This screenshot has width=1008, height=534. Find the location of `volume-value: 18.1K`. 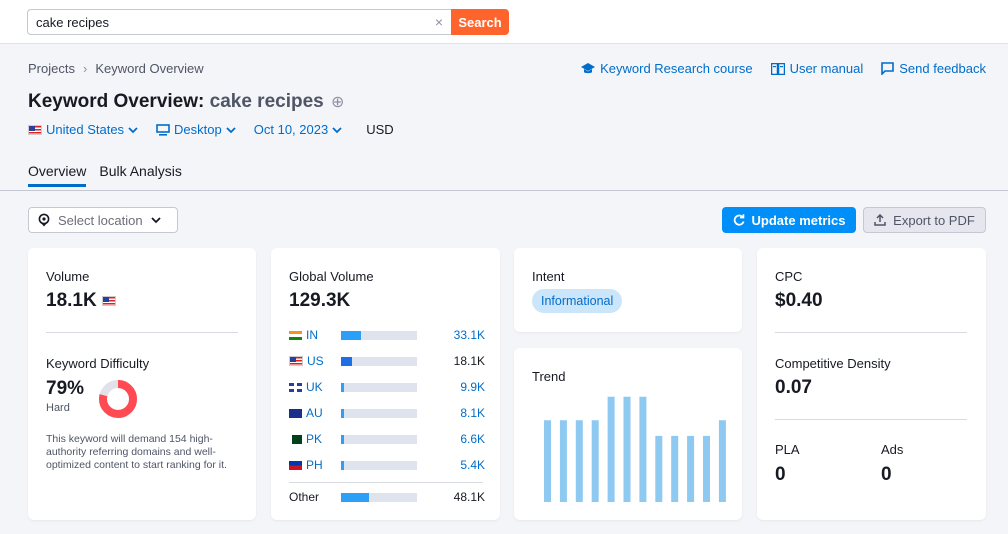

volume-value: 18.1K is located at coordinates (71, 300).